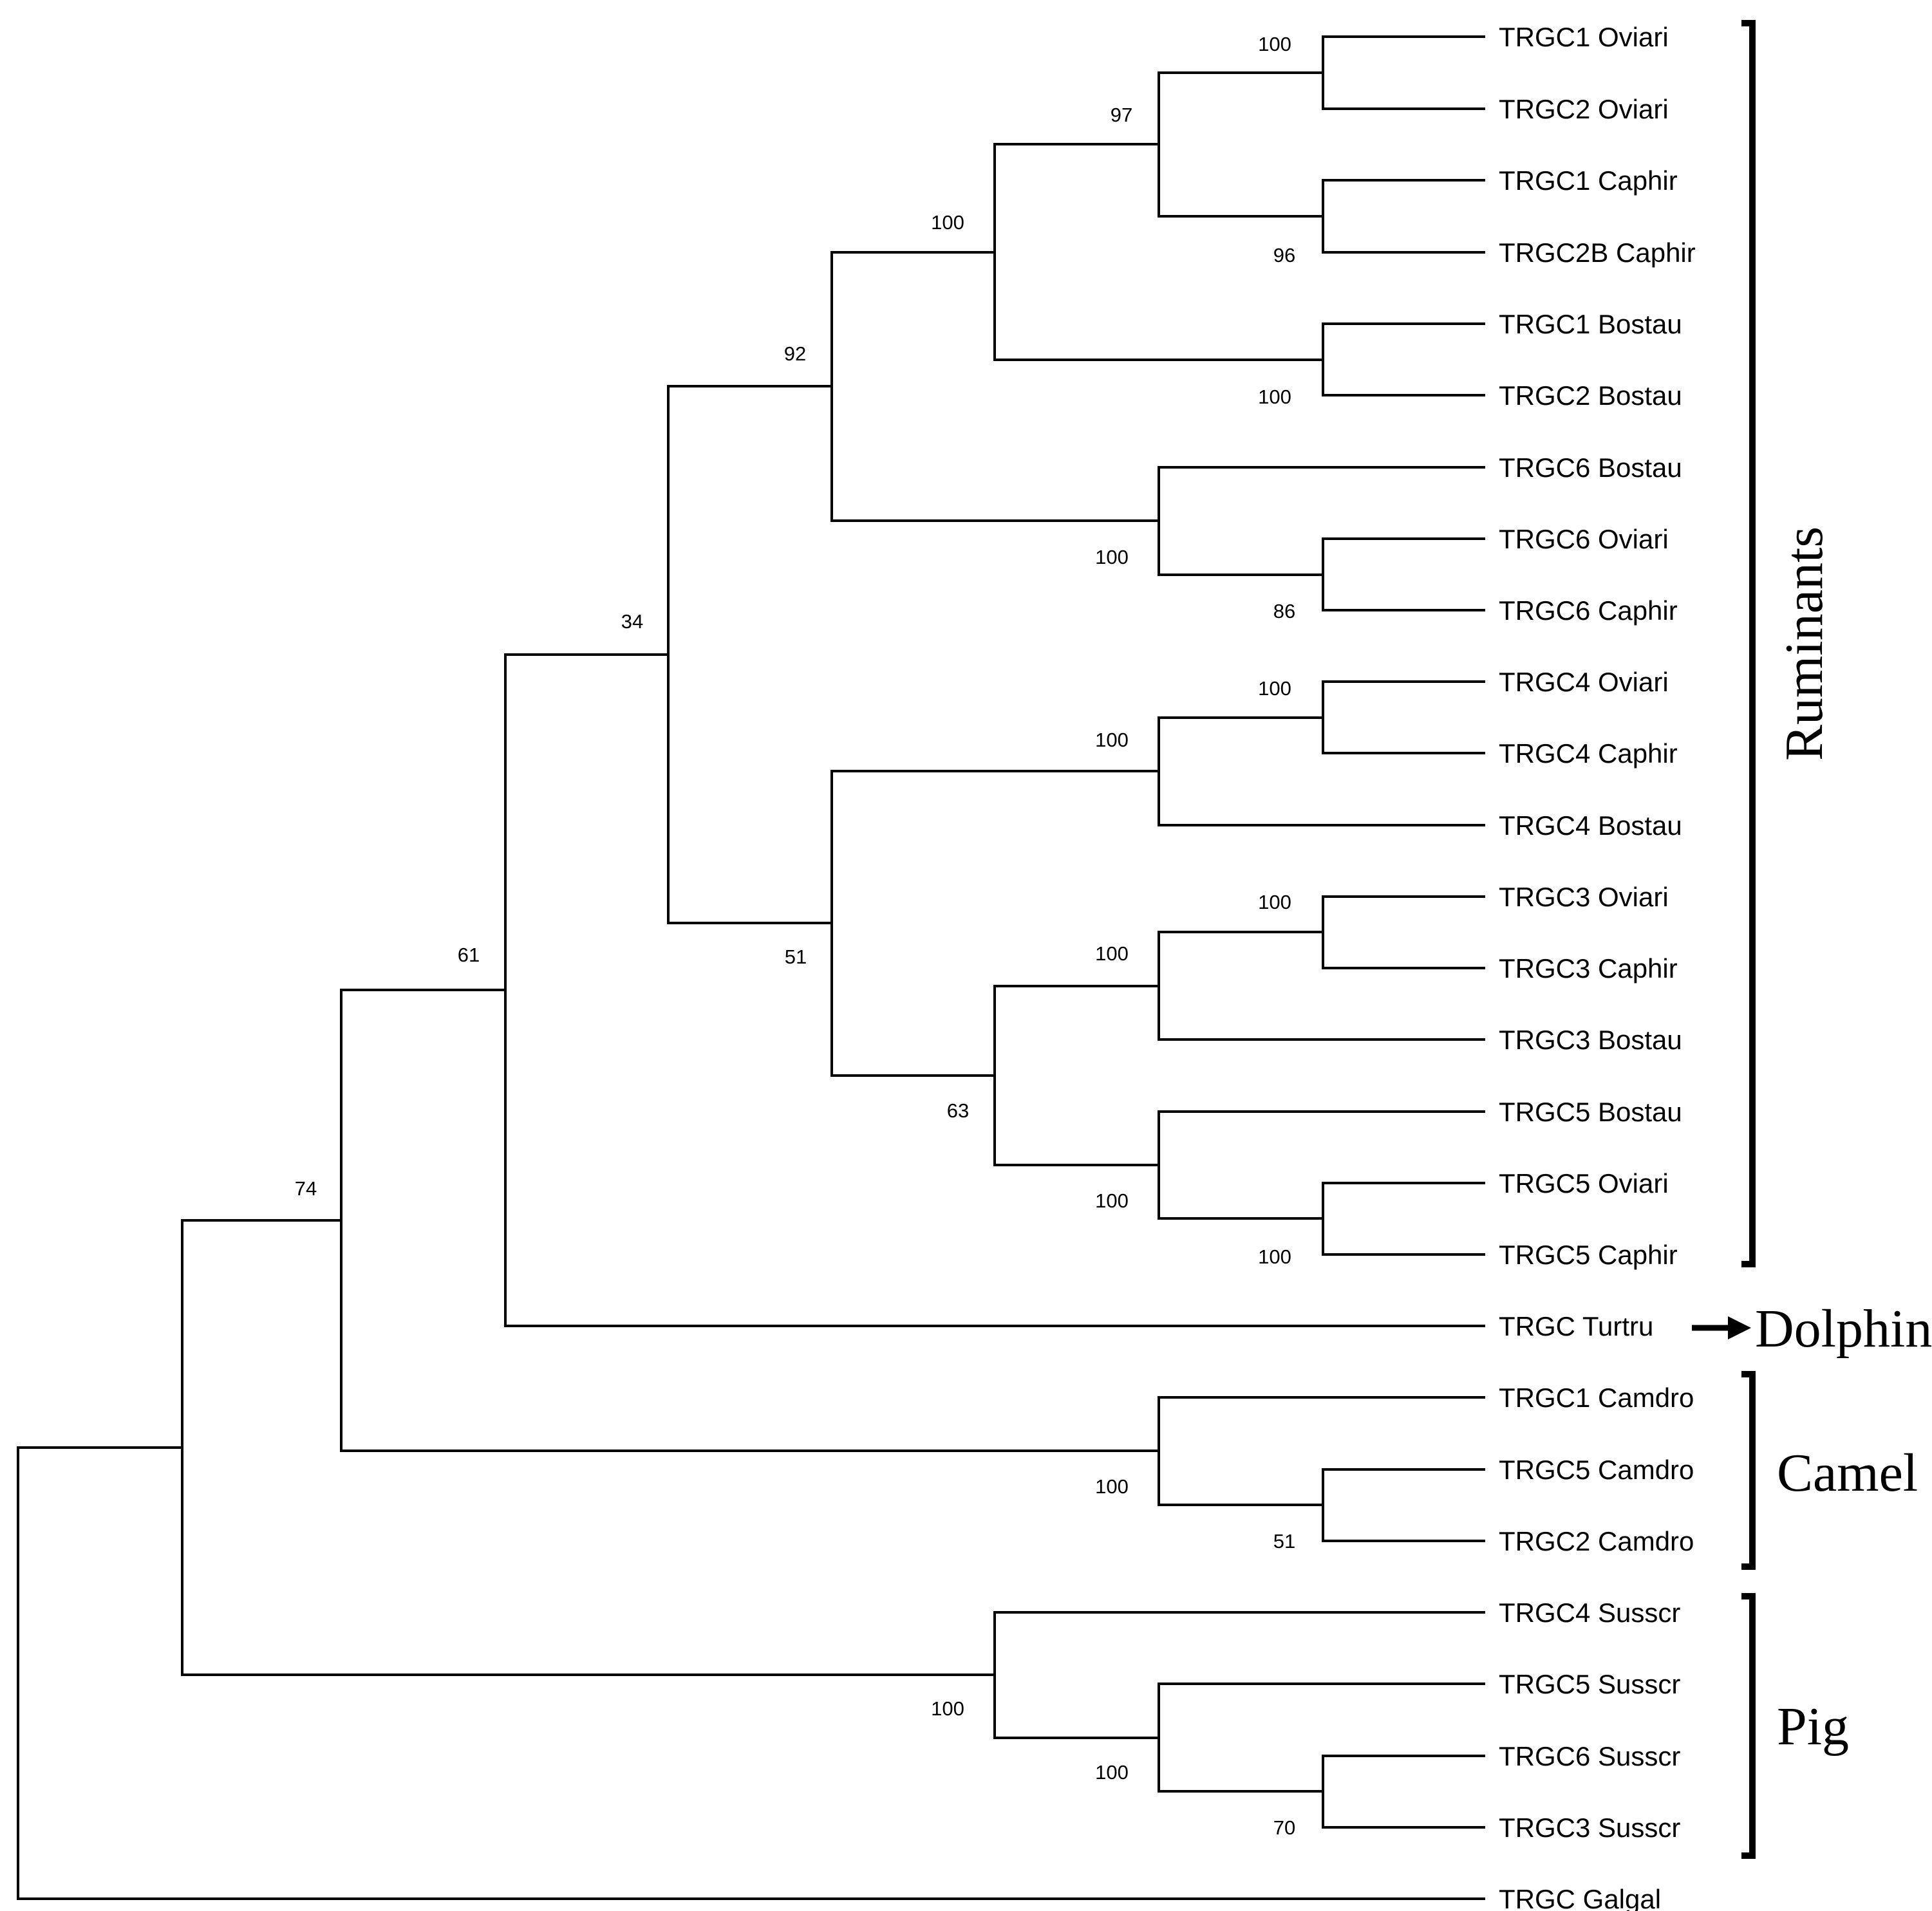 The height and width of the screenshot is (1911, 1932). I want to click on leaf-label: TRGC5 Caphir, so click(1588, 1255).